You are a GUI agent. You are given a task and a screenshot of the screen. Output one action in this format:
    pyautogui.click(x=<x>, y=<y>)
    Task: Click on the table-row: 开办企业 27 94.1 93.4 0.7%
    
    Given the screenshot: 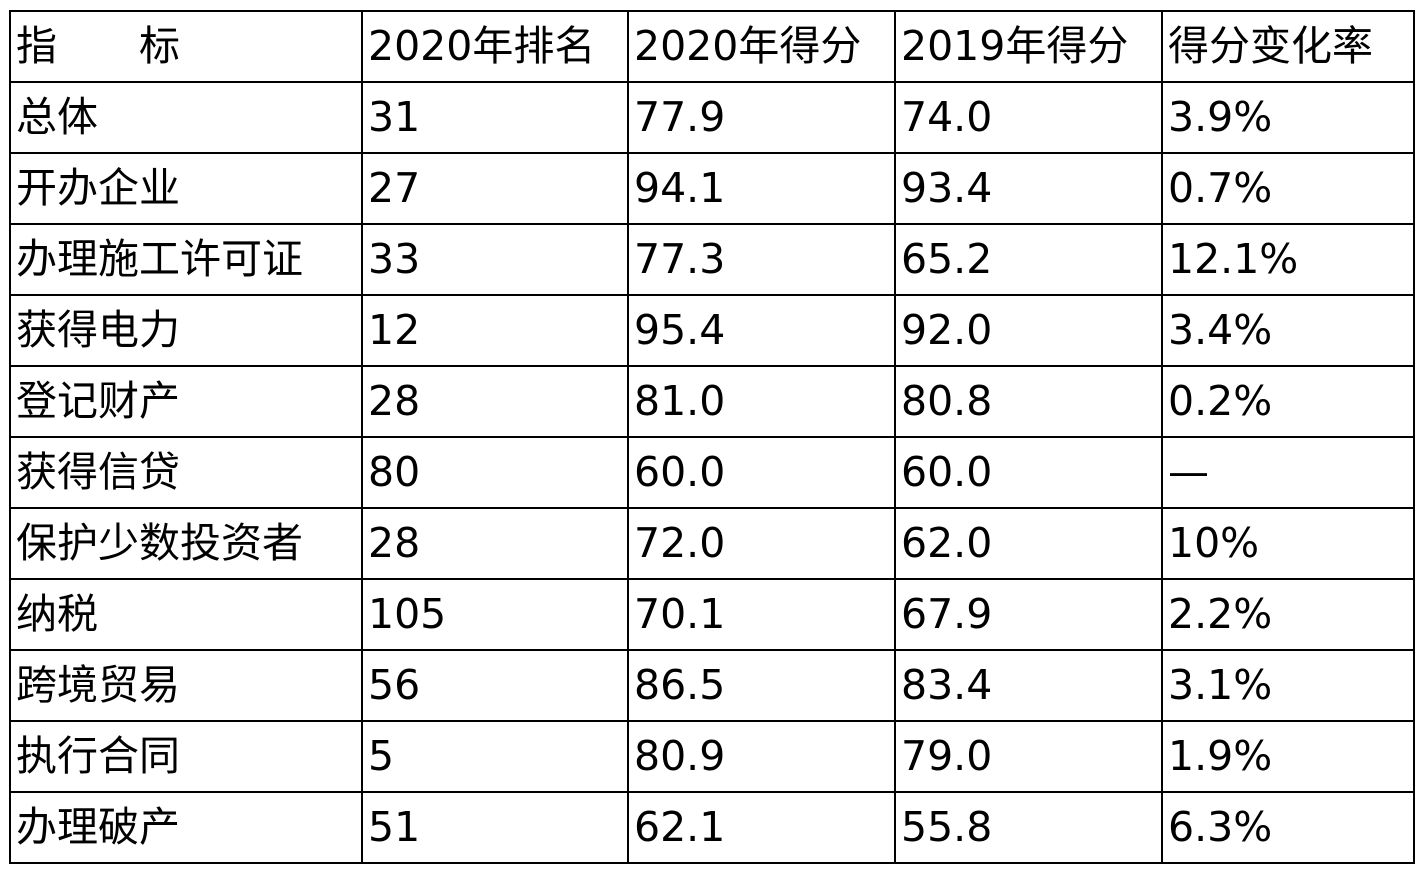 What is the action you would take?
    pyautogui.click(x=712, y=188)
    